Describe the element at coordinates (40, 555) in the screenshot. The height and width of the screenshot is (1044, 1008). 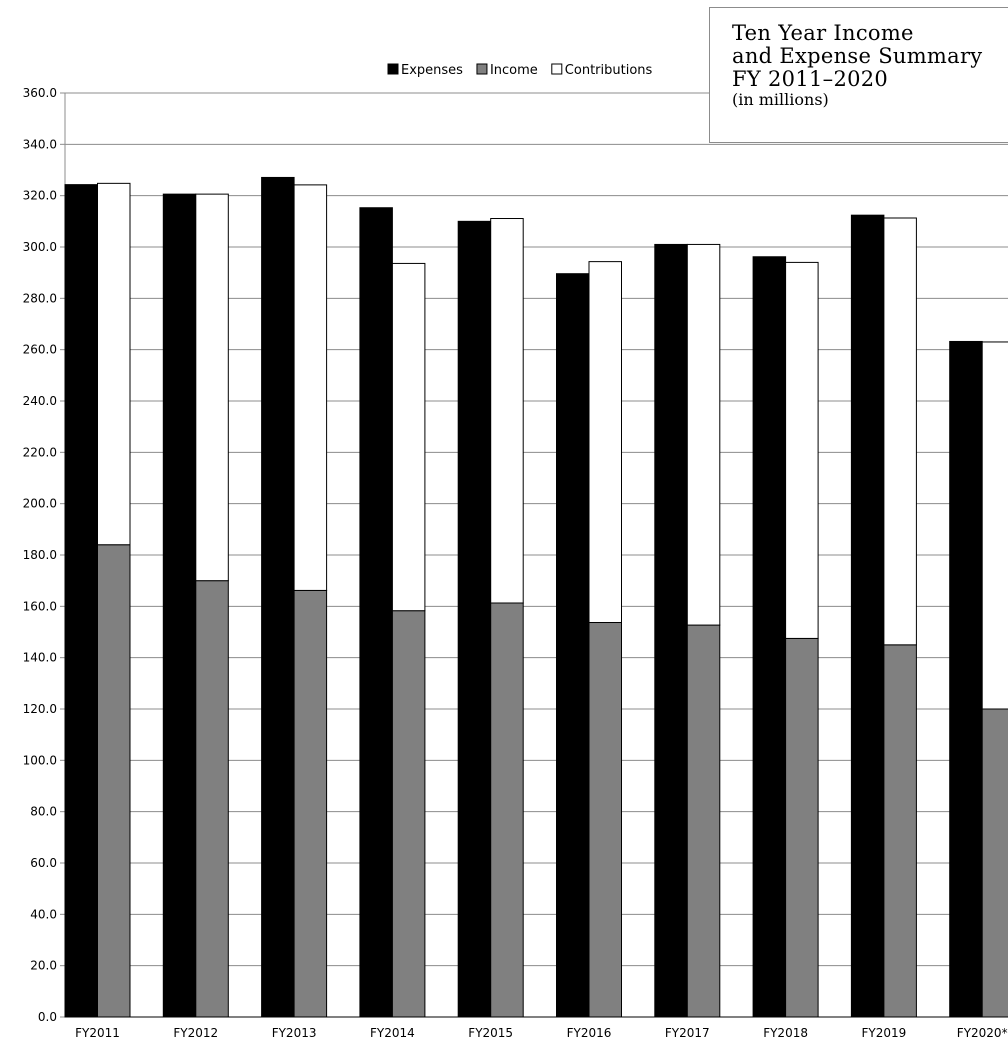
I see `y-tick-label: 180.0` at that location.